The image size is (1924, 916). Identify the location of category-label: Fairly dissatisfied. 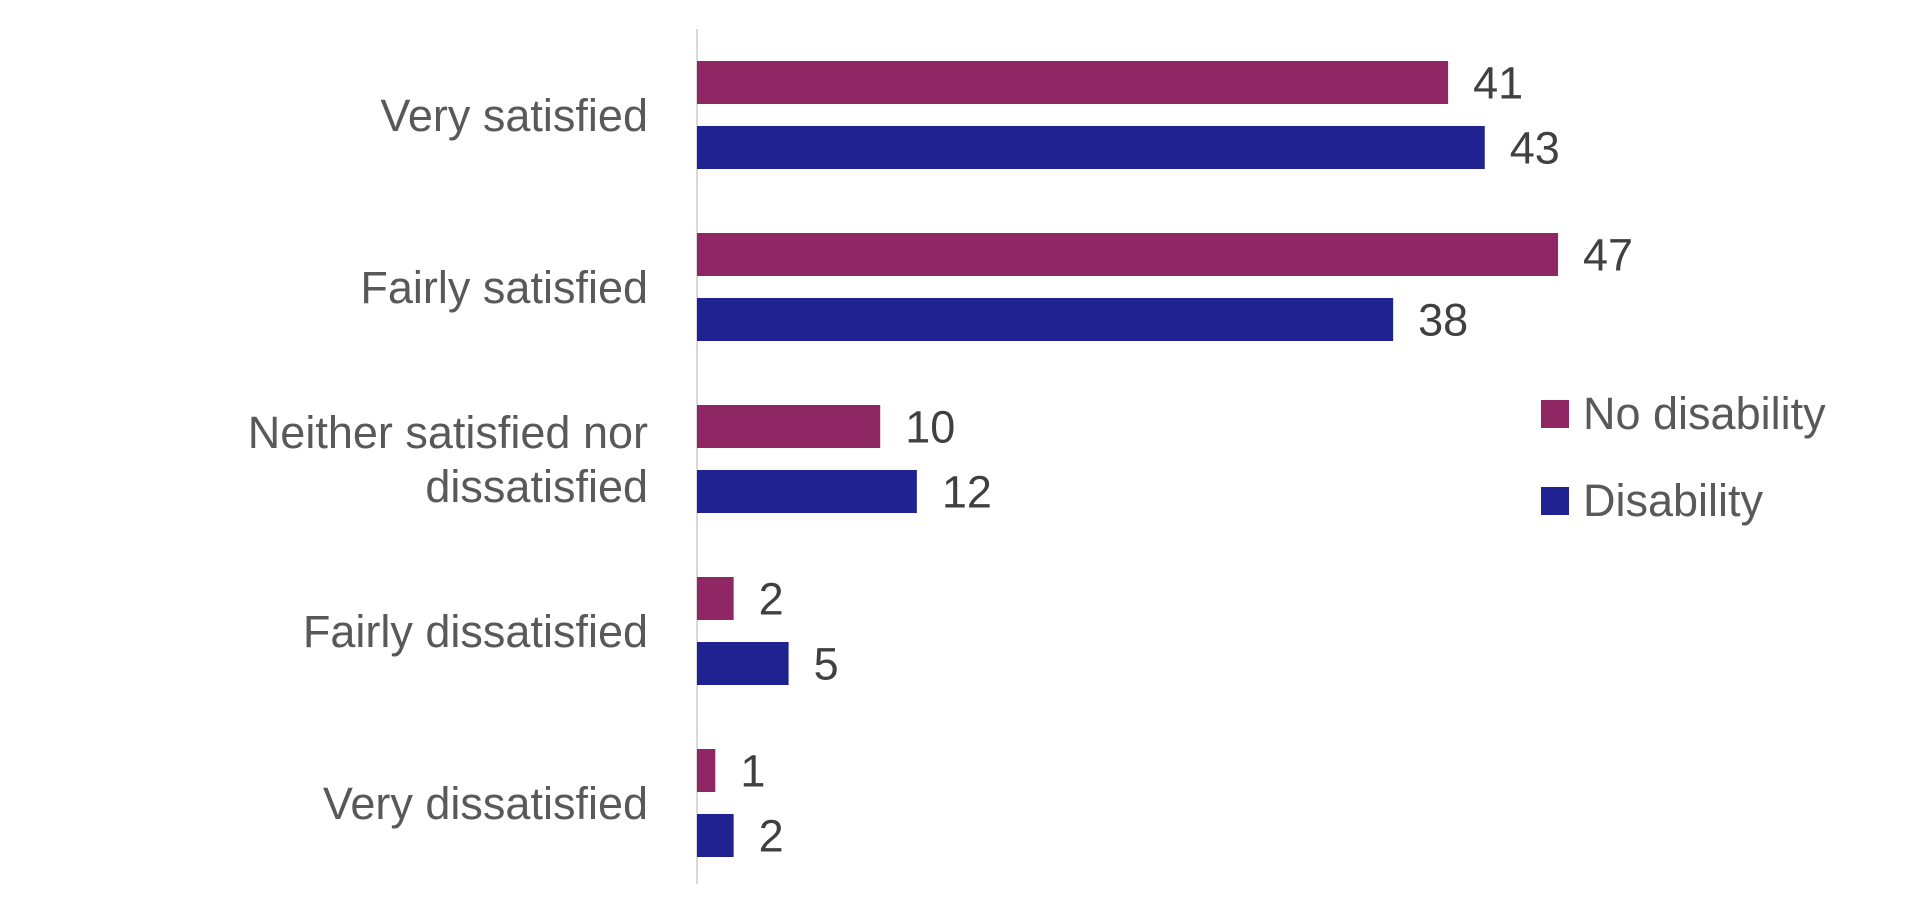
(475, 631).